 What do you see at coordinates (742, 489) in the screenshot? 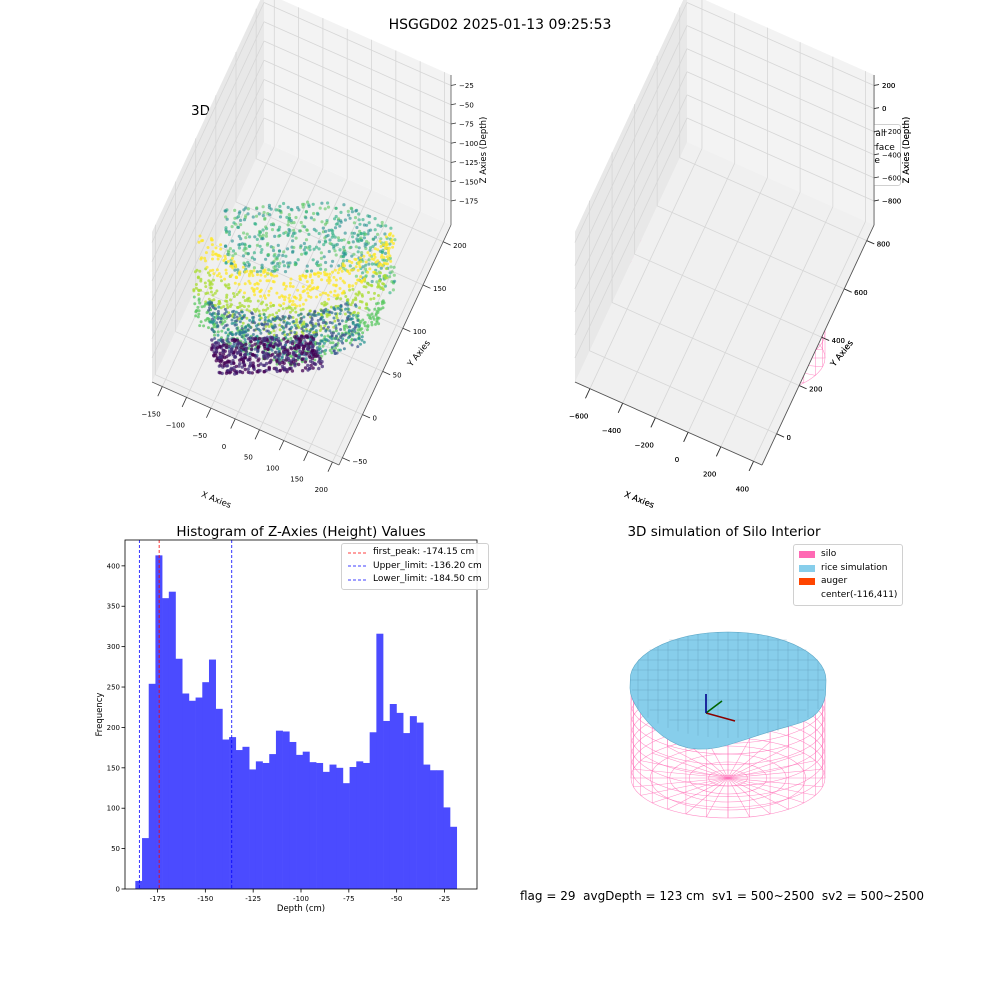
I see `x-axis-tick-label: 400` at bounding box center [742, 489].